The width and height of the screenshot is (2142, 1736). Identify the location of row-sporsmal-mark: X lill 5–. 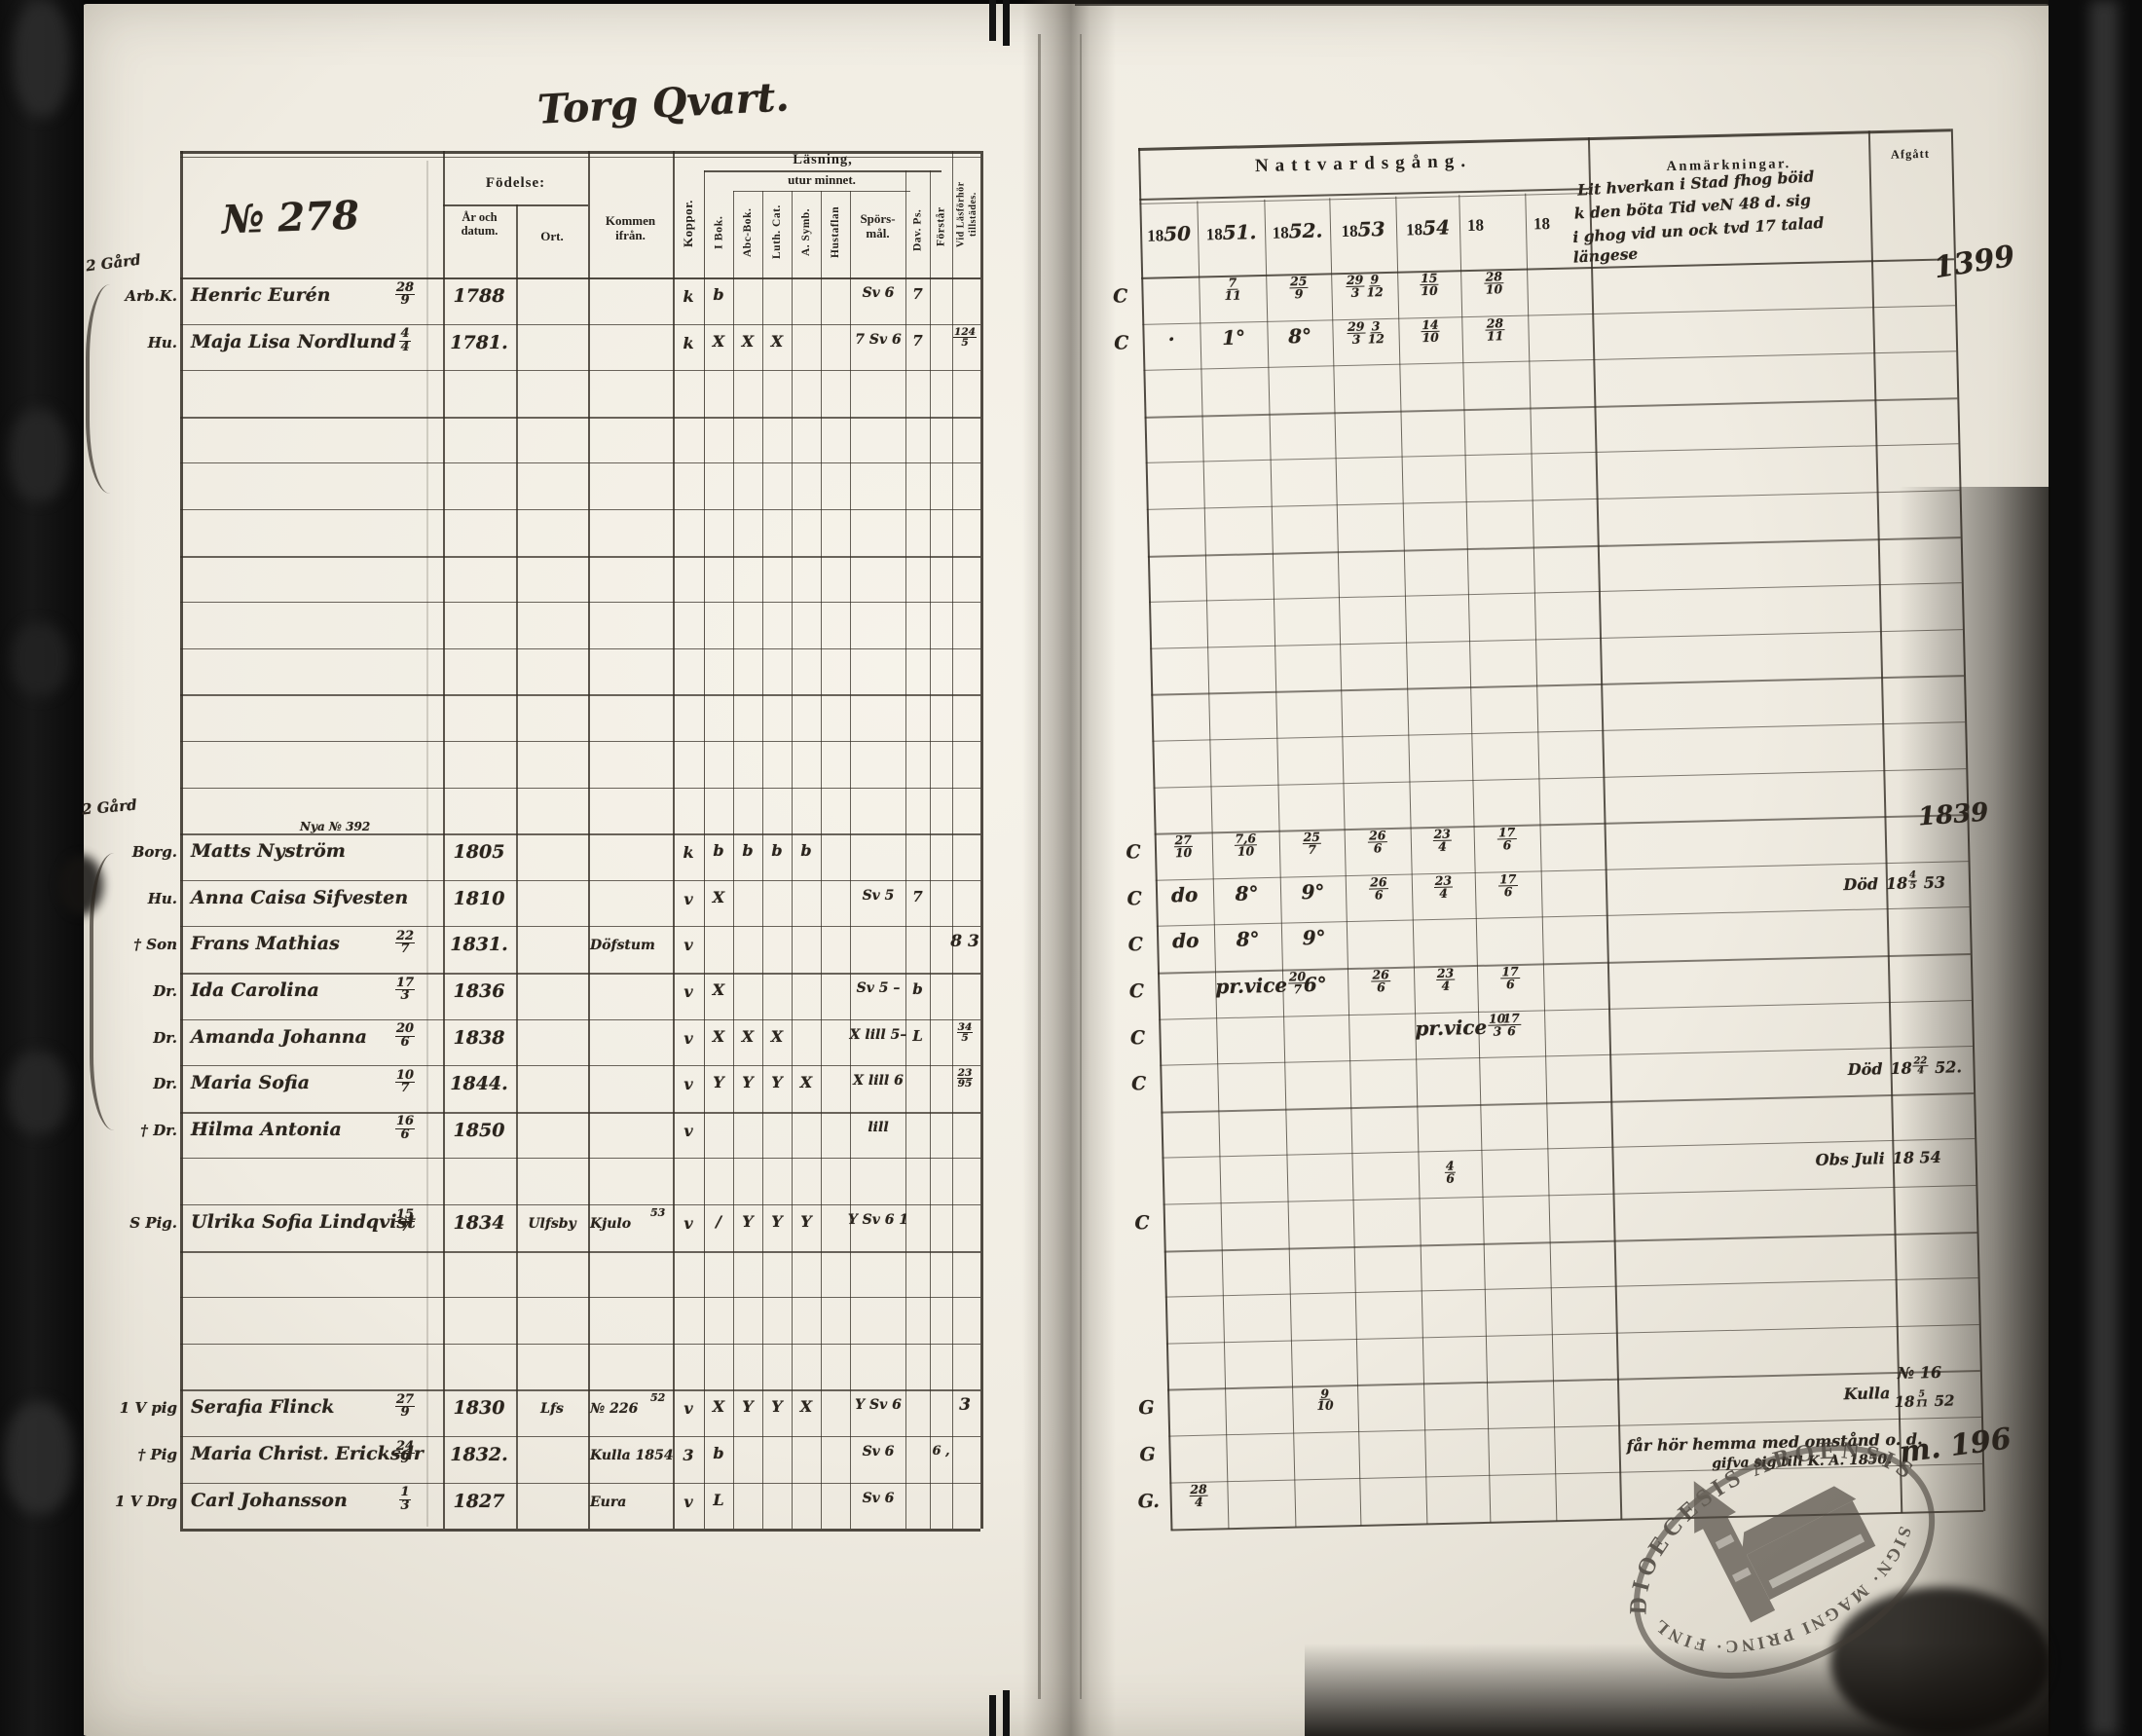
(878, 1034).